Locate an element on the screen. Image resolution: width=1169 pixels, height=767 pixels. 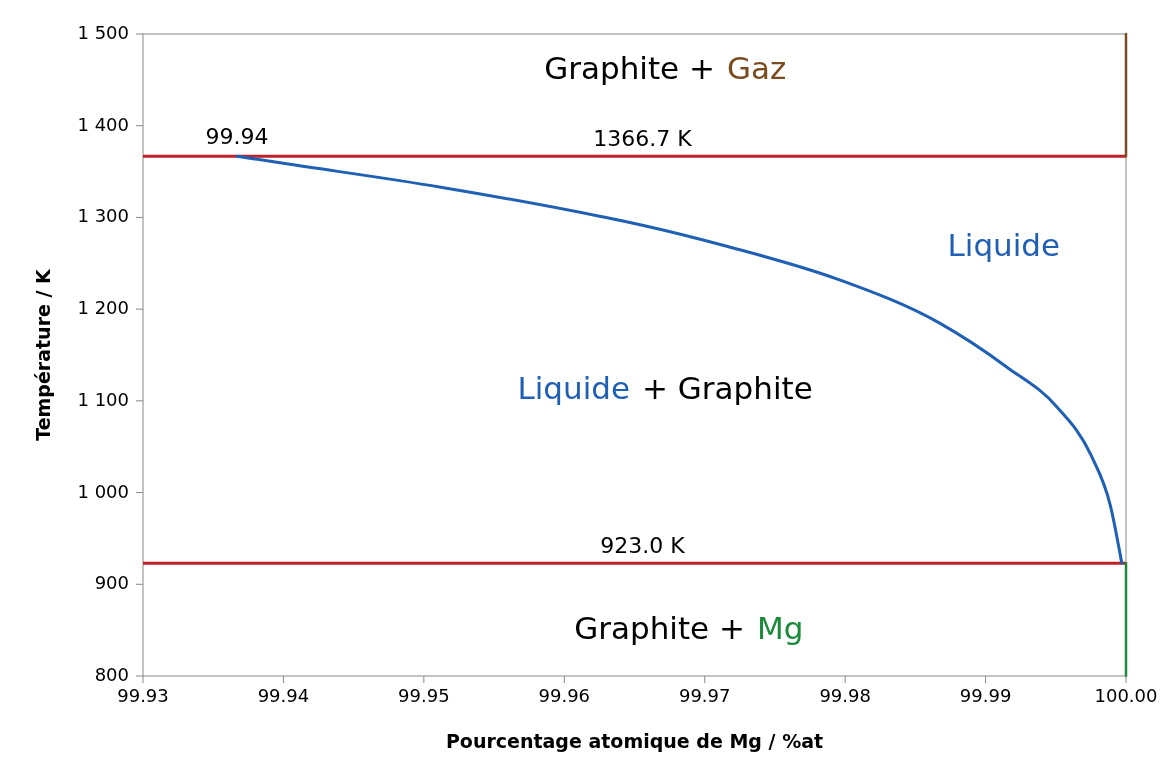
ref-line-label: 1366.7 K is located at coordinates (643, 139).